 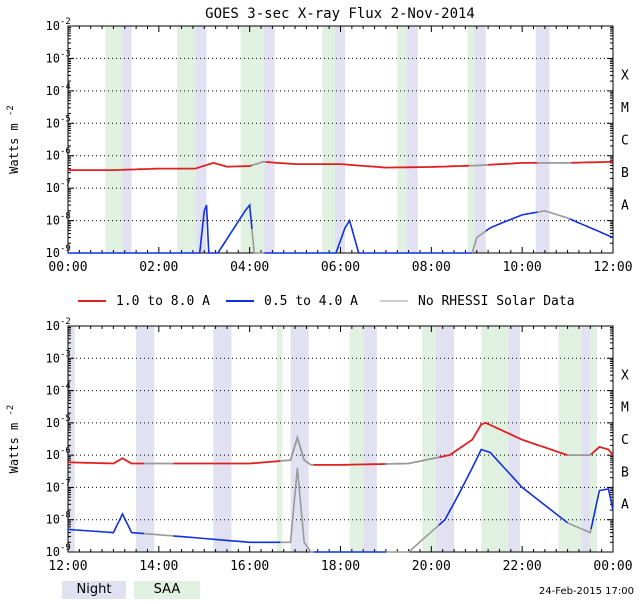 I want to click on chart-title: GOES 3-sec X-ray Flux 2-Nov-2014, so click(x=340, y=14).